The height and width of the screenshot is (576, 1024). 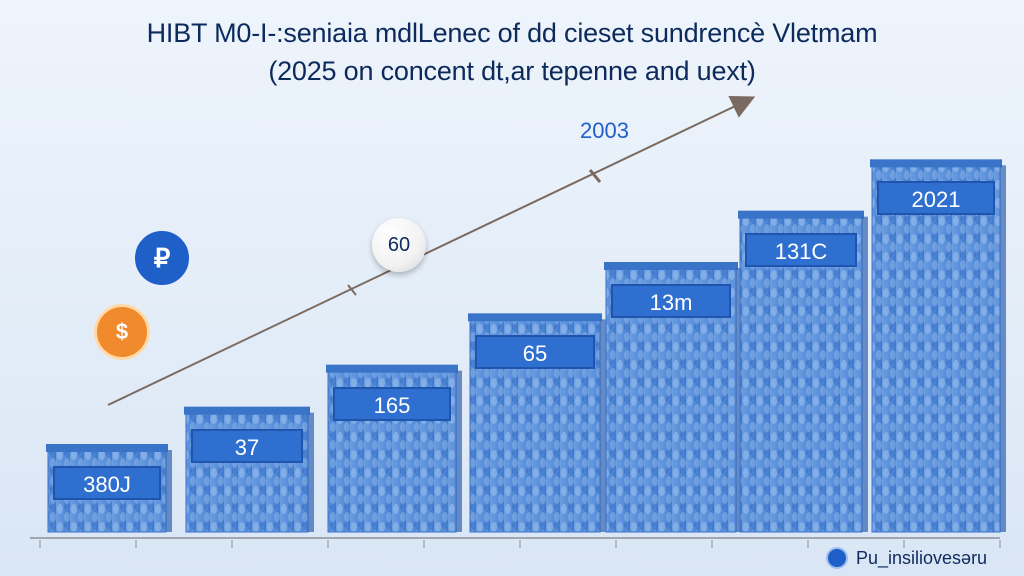 What do you see at coordinates (162, 258) in the screenshot?
I see `ruble-coin-icon: ₽` at bounding box center [162, 258].